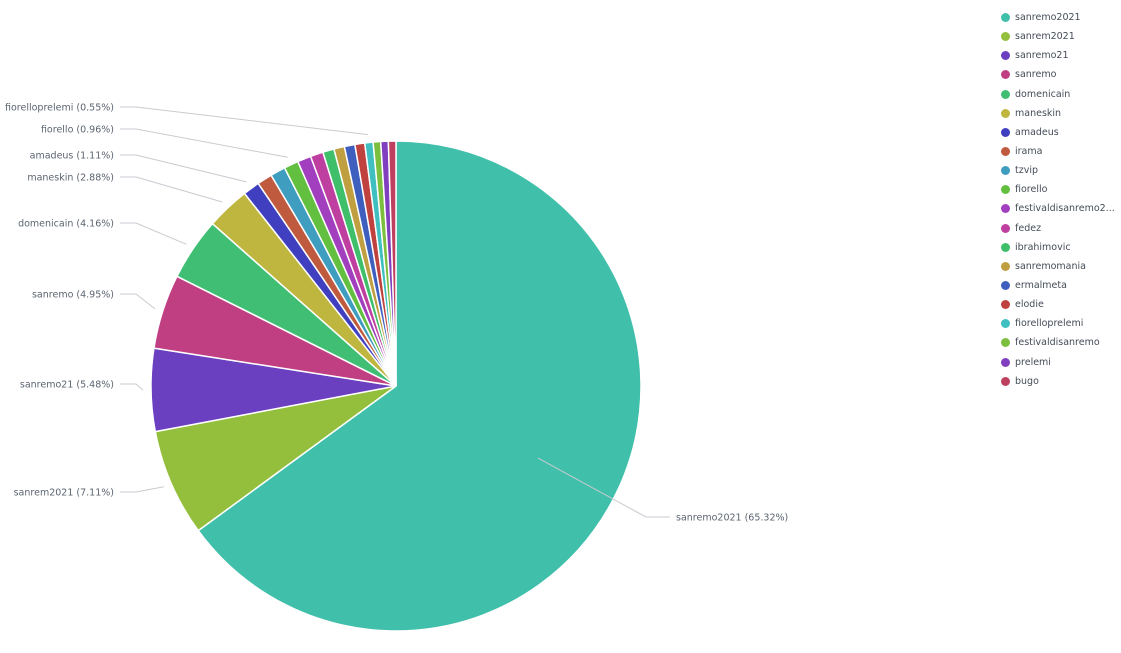  What do you see at coordinates (72, 156) in the screenshot?
I see `callout-label-amadeus: amadeus (1.11%)` at bounding box center [72, 156].